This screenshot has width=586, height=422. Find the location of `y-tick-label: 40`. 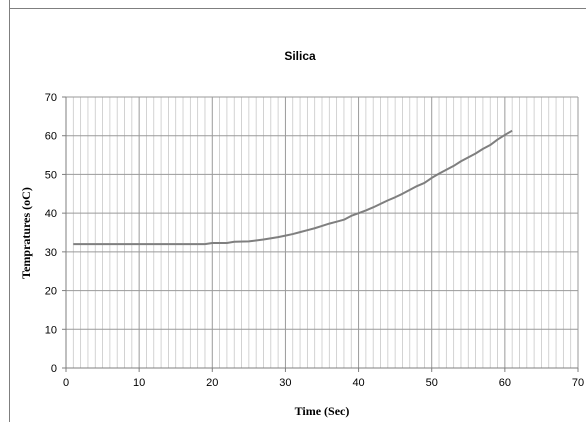

y-tick-label: 40 is located at coordinates (51, 214).